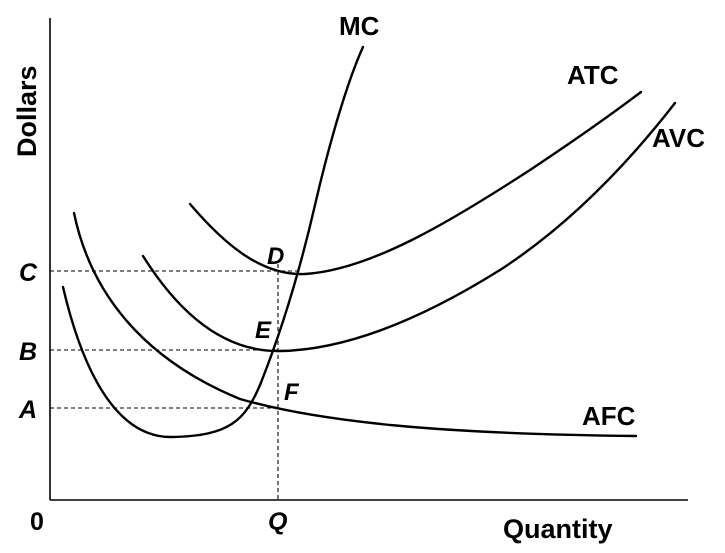 The width and height of the screenshot is (725, 553). What do you see at coordinates (263, 330) in the screenshot?
I see `point-e-label: E` at bounding box center [263, 330].